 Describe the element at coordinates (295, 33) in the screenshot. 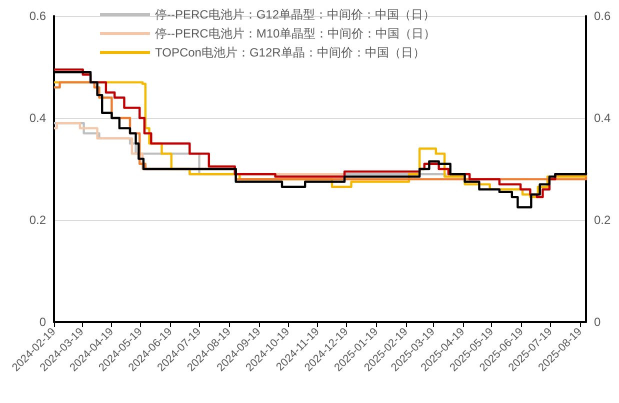

I see `legend-label: 停--PERC电池片：M10单晶型：中间价：中国（日）` at that location.